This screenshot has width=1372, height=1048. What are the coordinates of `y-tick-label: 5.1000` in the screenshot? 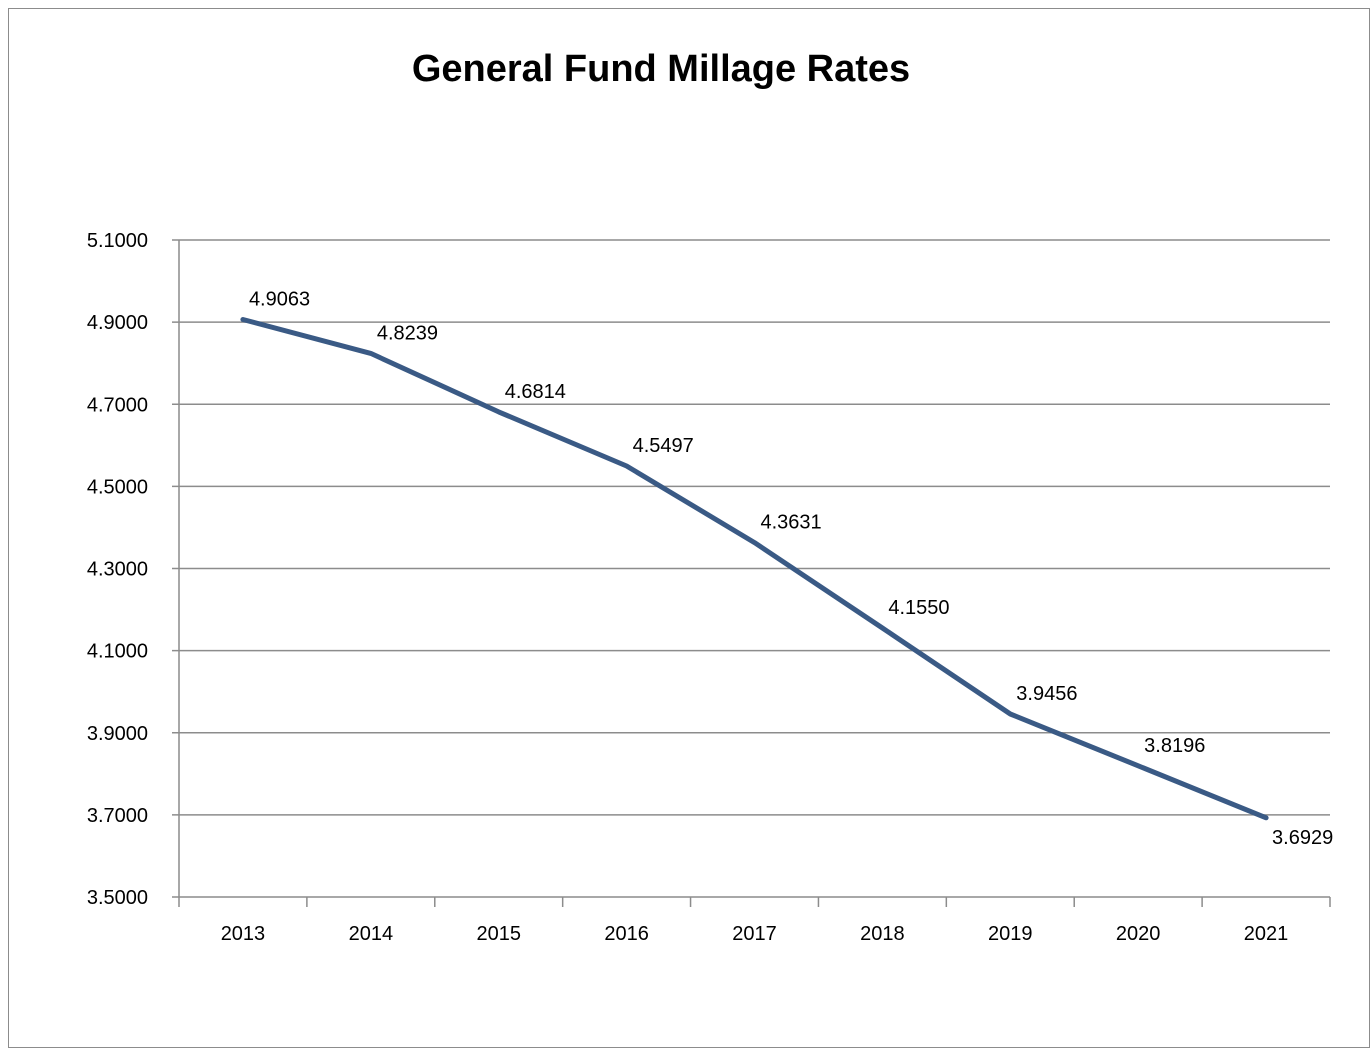 It's located at (117, 241).